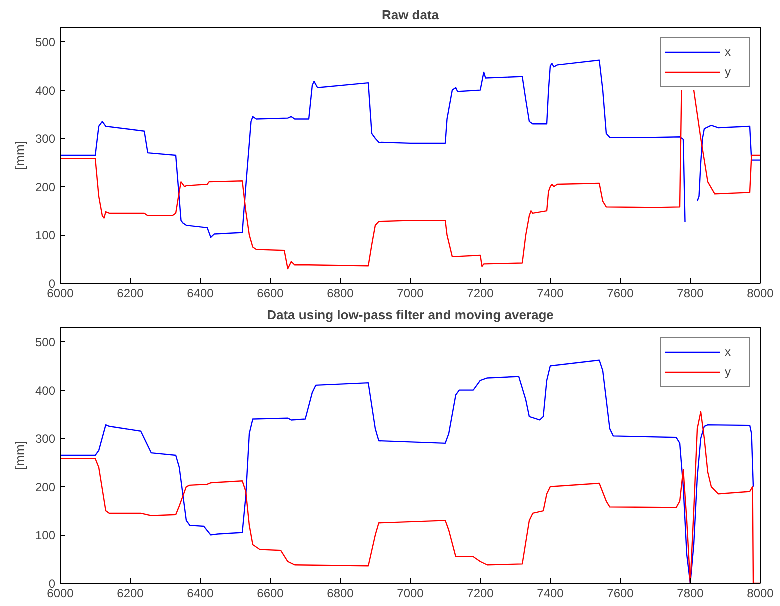 This screenshot has width=780, height=606. I want to click on chart-title: Data using low-pass filter and moving average, so click(410, 315).